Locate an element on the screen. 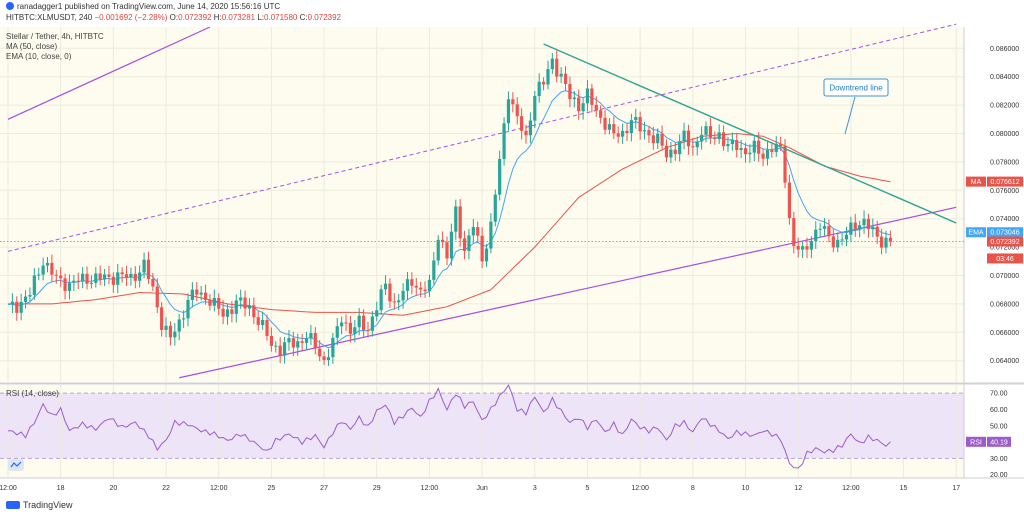 Image resolution: width=1024 pixels, height=515 pixels. symbol-line: HITBTC:XLMUSDT, 240 is located at coordinates (49, 17).